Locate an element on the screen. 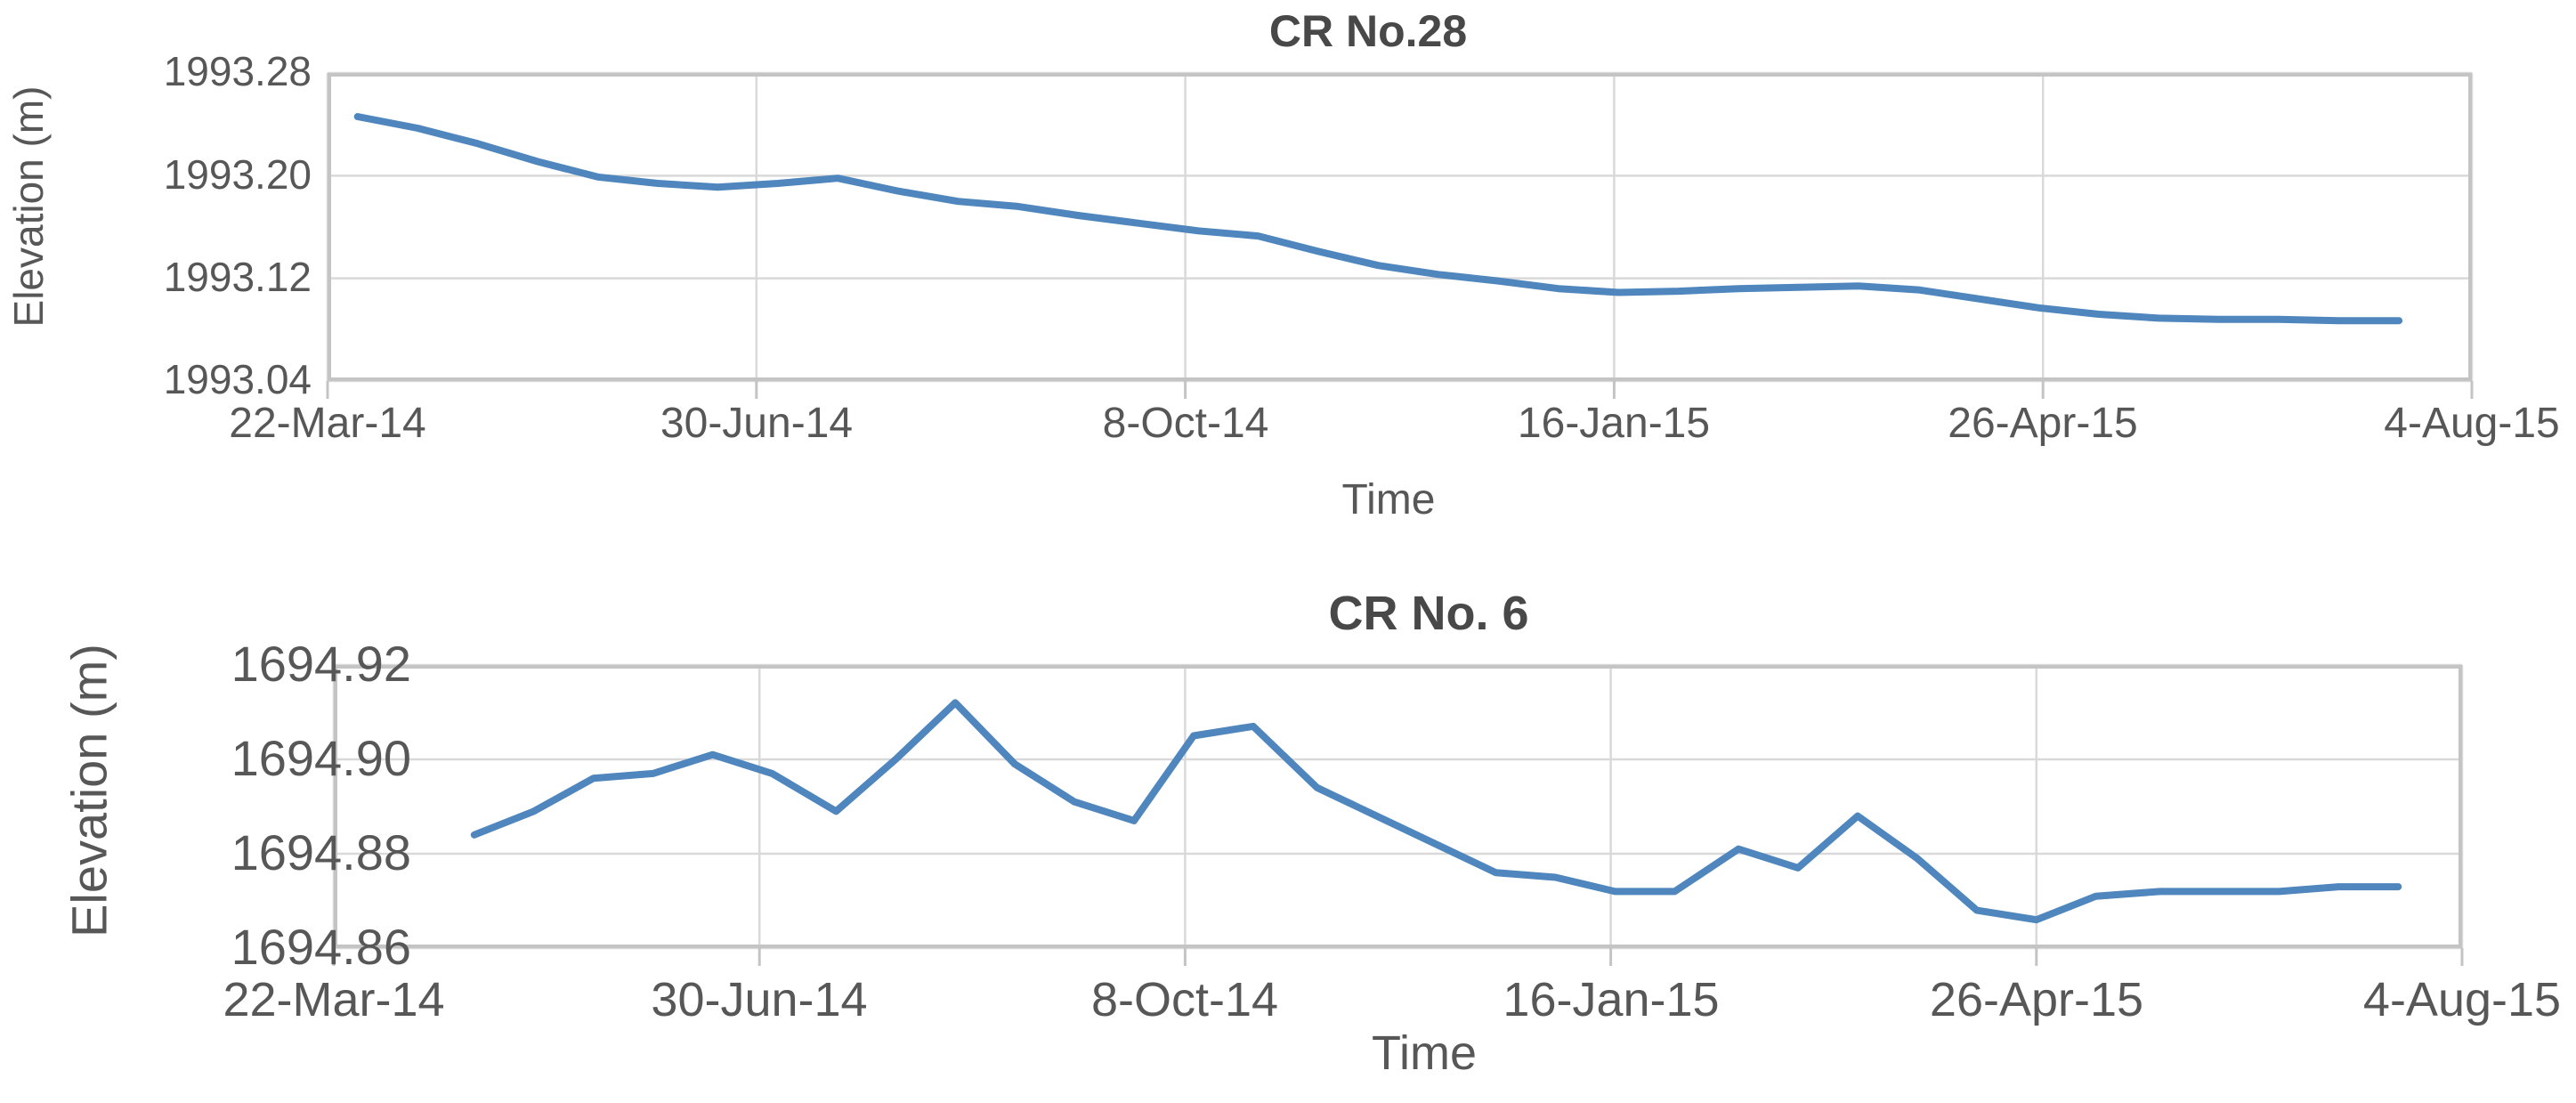 The height and width of the screenshot is (1103, 2576). chart1-title: CR No.28 is located at coordinates (1368, 31).